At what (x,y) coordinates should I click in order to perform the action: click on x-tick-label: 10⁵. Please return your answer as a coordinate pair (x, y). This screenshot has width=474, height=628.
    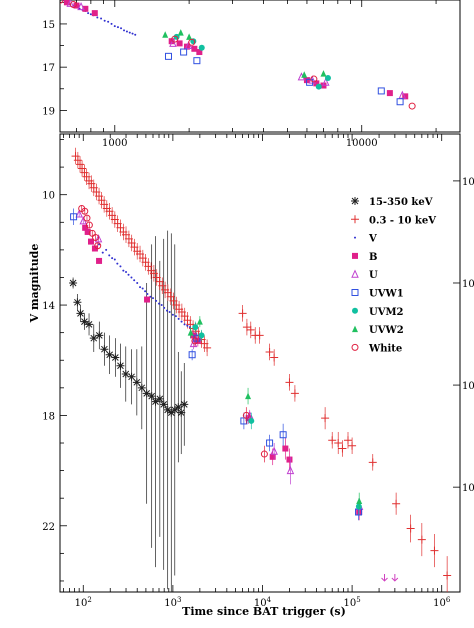
    Looking at the image, I should click on (351, 602).